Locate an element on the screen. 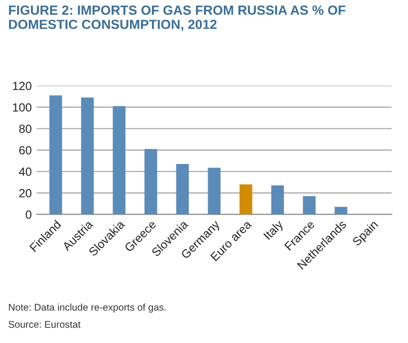  y-tick-label: 60 is located at coordinates (25, 150).